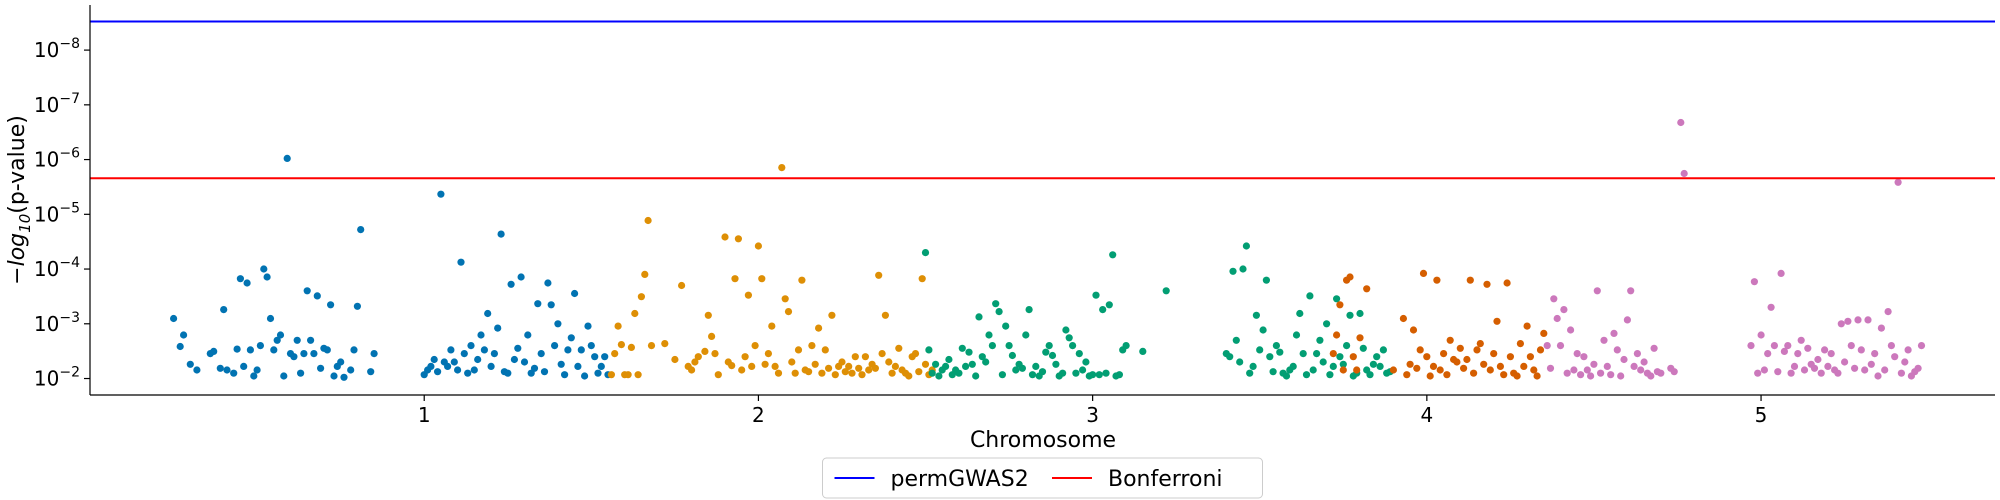  I want to click on y-tick-label: 10−8, so click(57, 49).